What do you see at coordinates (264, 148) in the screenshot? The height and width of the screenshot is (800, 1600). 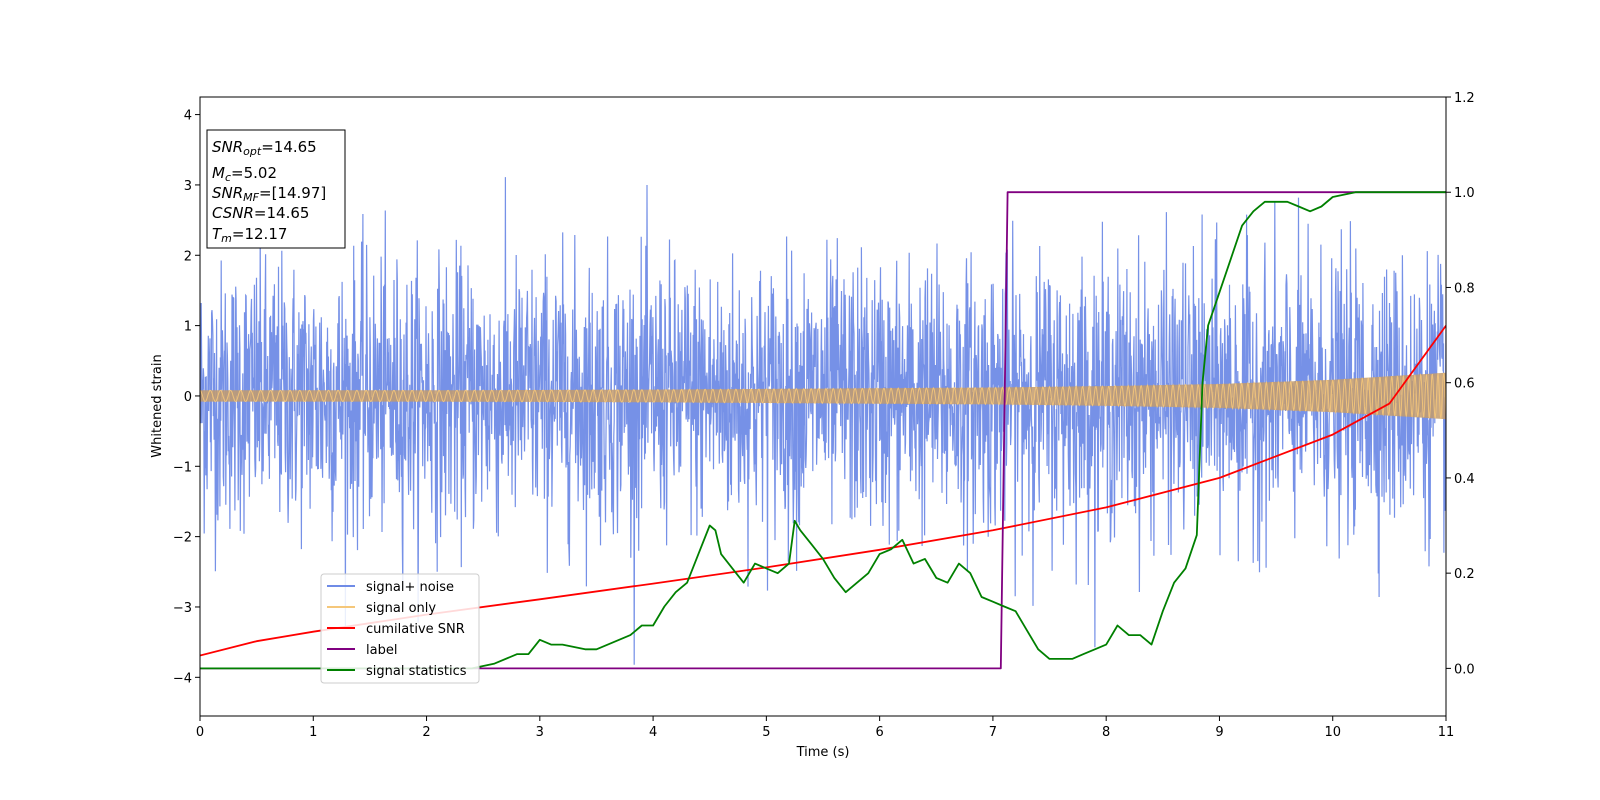 I see `info-line-snr-opt: SNRopt=14.65` at bounding box center [264, 148].